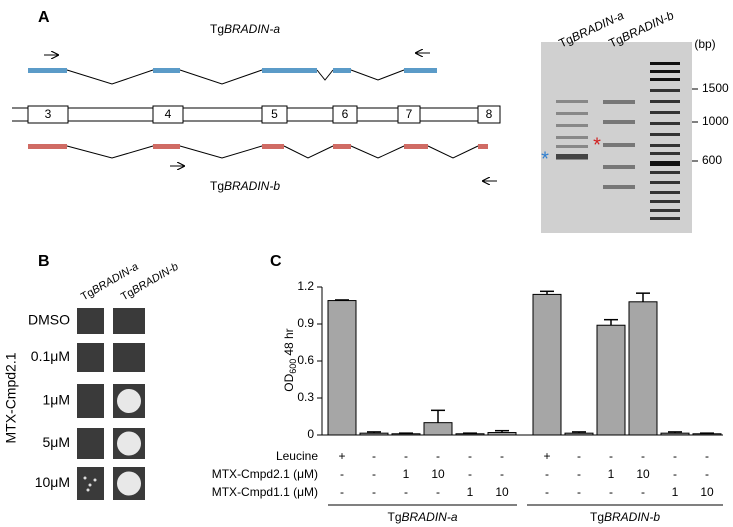 The height and width of the screenshot is (527, 733). Describe the element at coordinates (289, 382) in the screenshot. I see `y-label-main: OD` at that location.